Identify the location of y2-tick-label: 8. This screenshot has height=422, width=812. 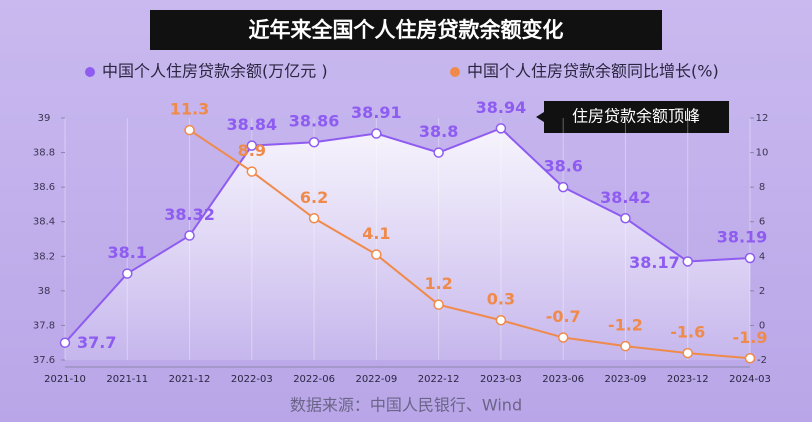
(762, 187).